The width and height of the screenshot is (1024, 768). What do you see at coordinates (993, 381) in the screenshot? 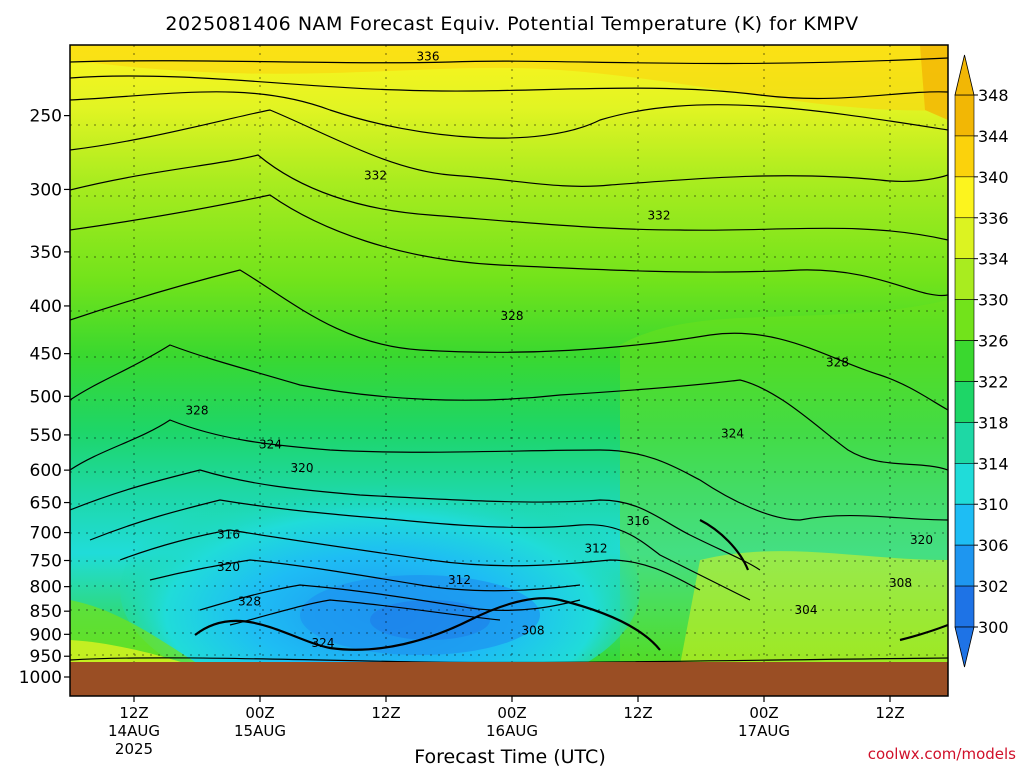
I see `colorbar-label: 322` at bounding box center [993, 381].